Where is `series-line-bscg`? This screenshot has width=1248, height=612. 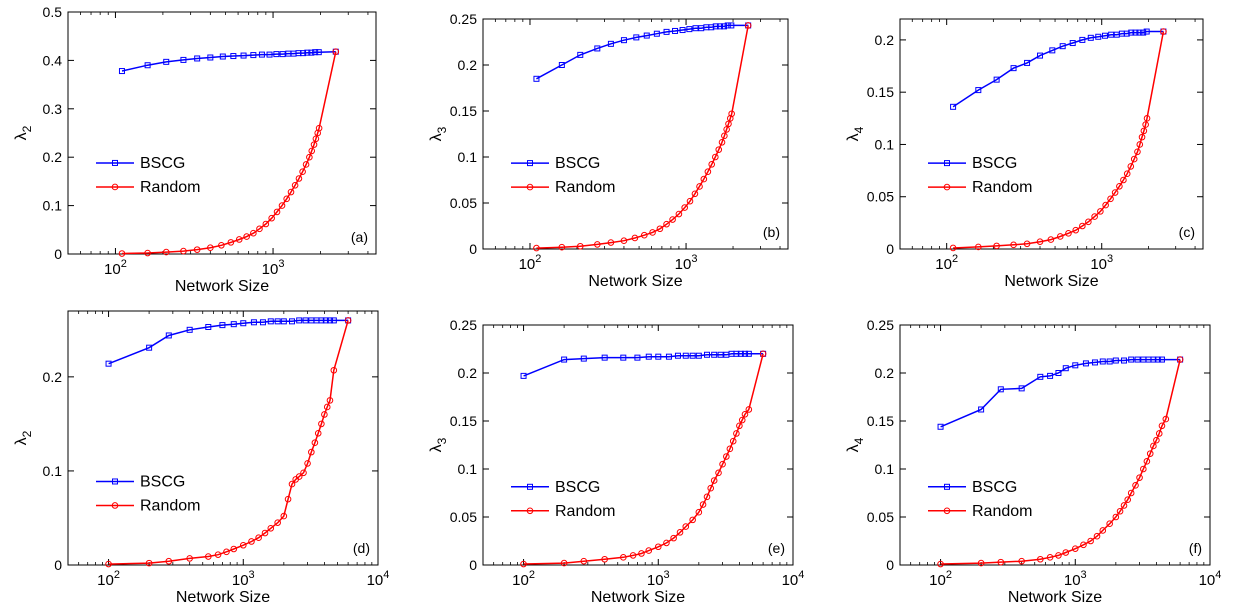 series-line-bscg is located at coordinates (1060, 393).